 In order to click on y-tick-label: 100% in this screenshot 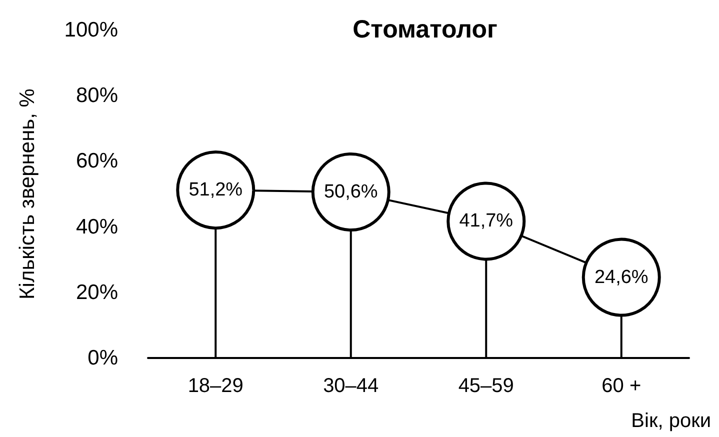, I will do `click(91, 30)`.